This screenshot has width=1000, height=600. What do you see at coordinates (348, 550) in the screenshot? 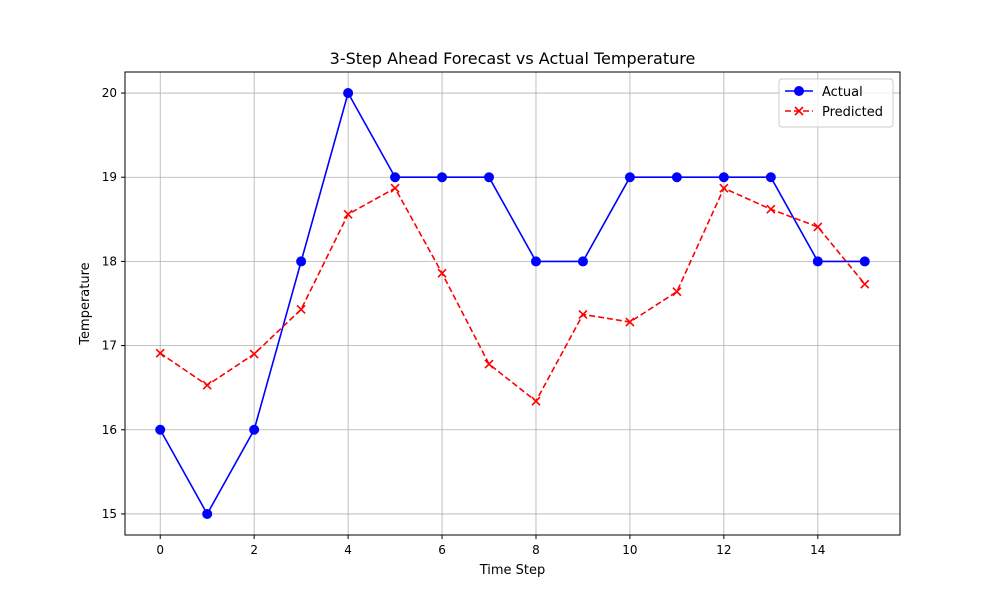
I see `x-tick-label: 4` at bounding box center [348, 550].